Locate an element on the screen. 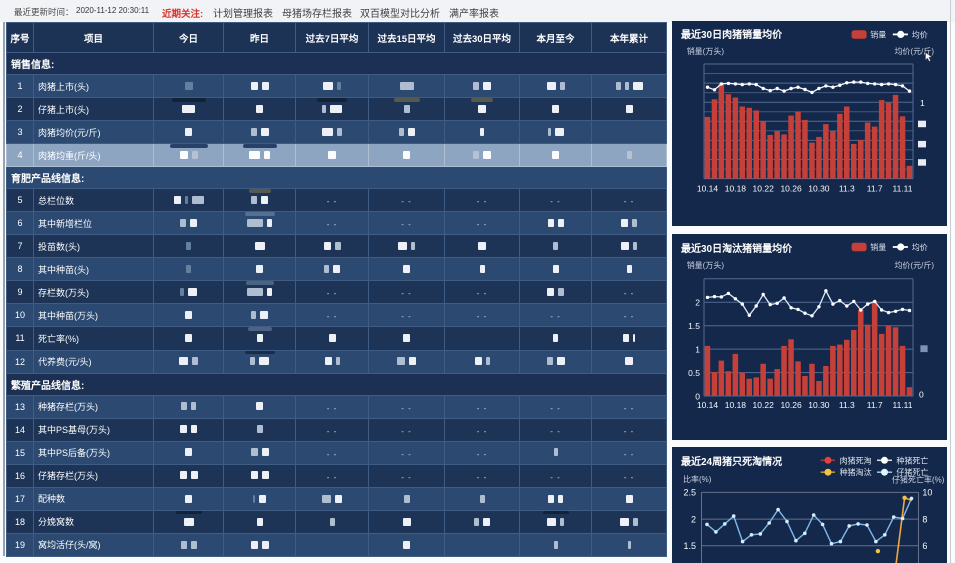  svg-text: 仔猪死亡 is located at coordinates (912, 472).